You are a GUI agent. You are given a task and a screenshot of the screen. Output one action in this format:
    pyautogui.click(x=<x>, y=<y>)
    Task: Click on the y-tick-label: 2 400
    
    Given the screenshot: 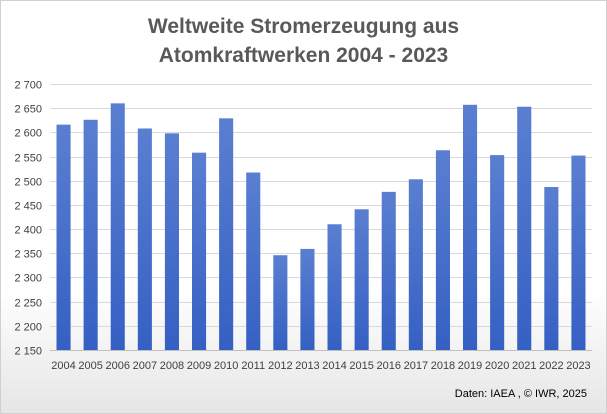 What is the action you would take?
    pyautogui.click(x=28, y=231)
    